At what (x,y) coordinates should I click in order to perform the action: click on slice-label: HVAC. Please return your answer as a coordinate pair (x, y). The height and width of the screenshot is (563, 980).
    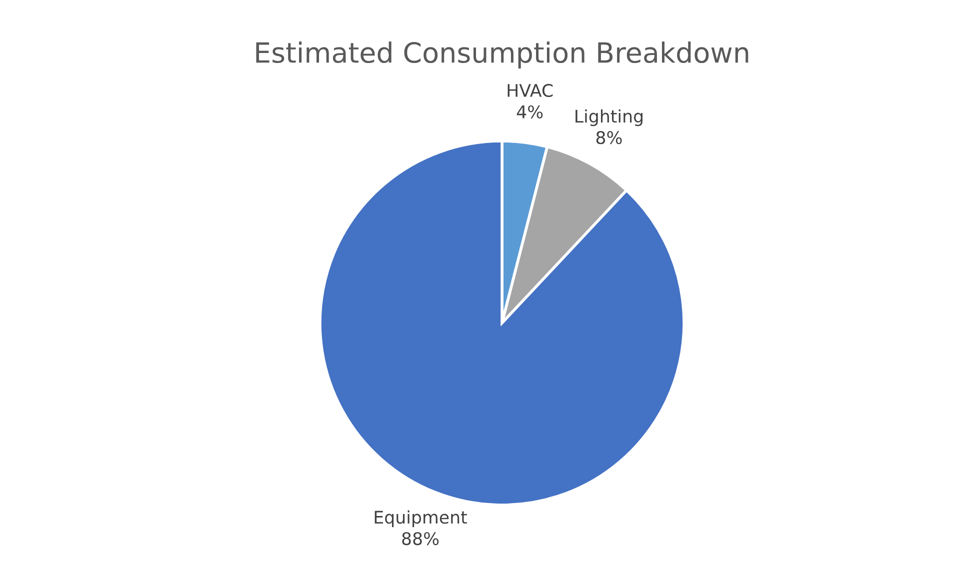
    Looking at the image, I should click on (530, 91).